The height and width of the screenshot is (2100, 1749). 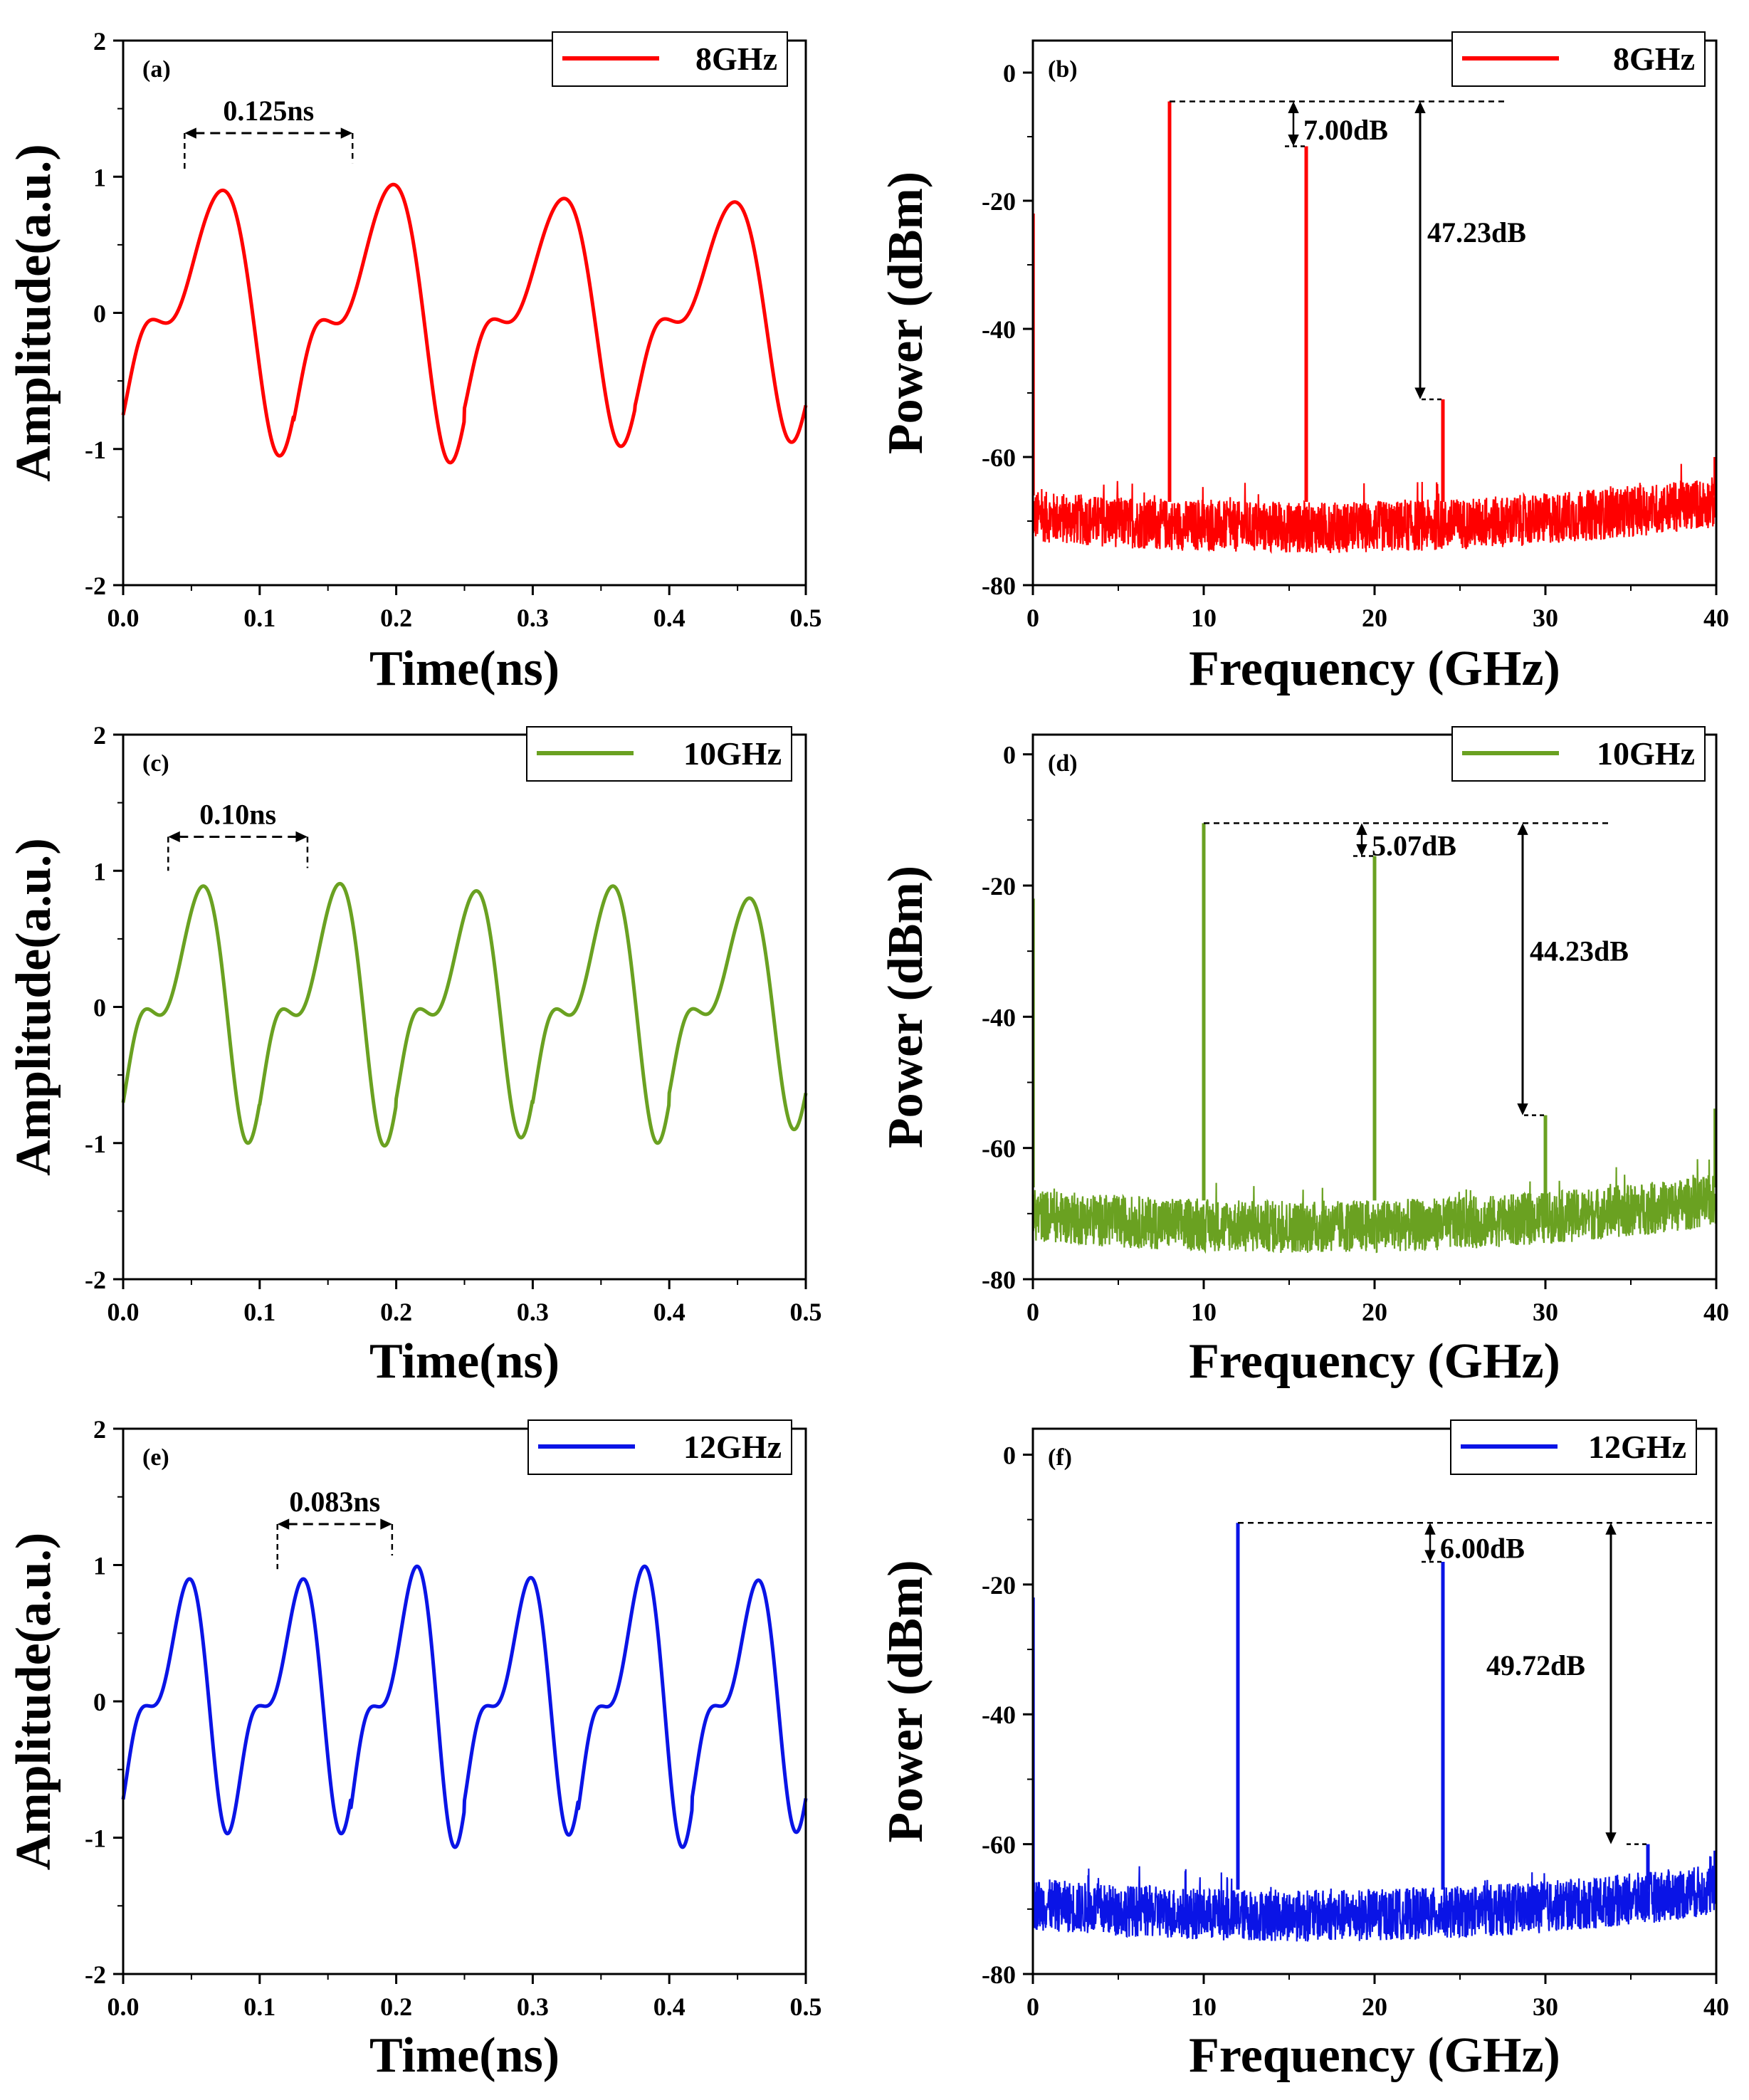 I want to click on series-f, so click(x=1374, y=1732).